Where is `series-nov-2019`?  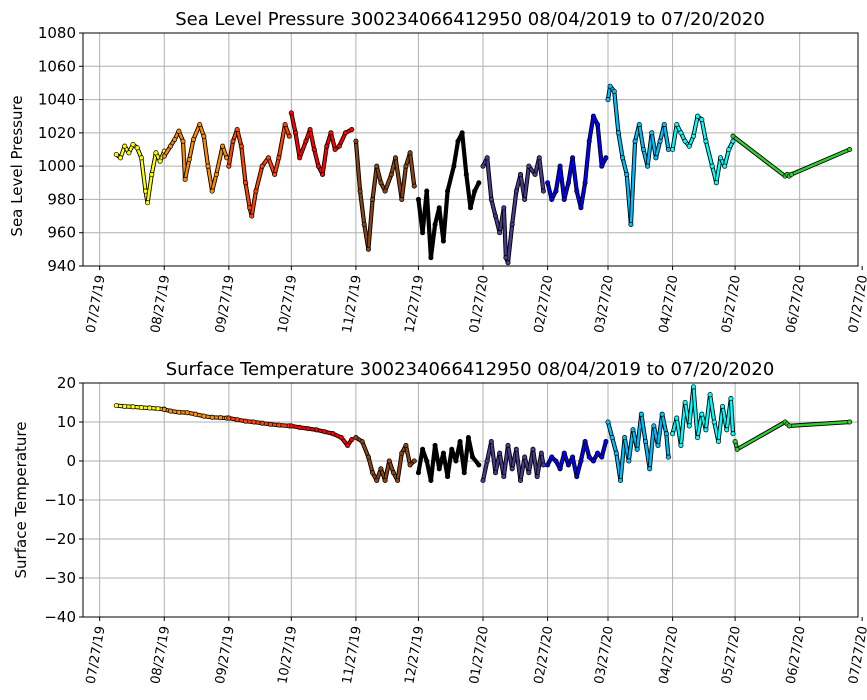 series-nov-2019 is located at coordinates (321, 144).